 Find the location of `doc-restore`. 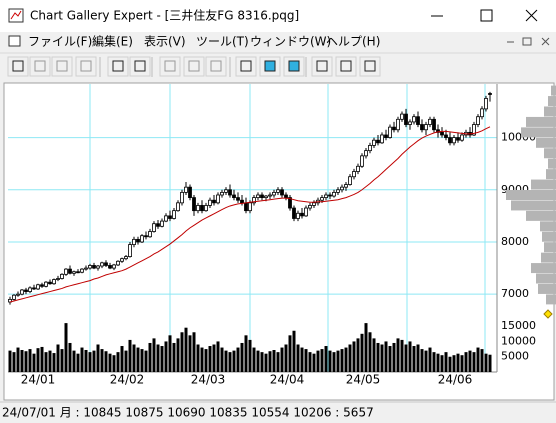

doc-restore is located at coordinates (527, 41).